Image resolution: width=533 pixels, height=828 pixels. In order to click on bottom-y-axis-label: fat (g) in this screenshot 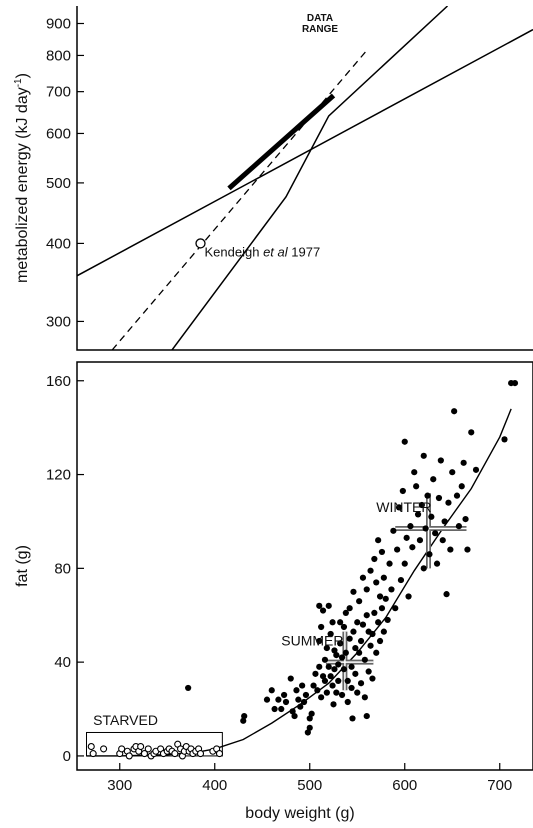, I will do `click(22, 566)`.